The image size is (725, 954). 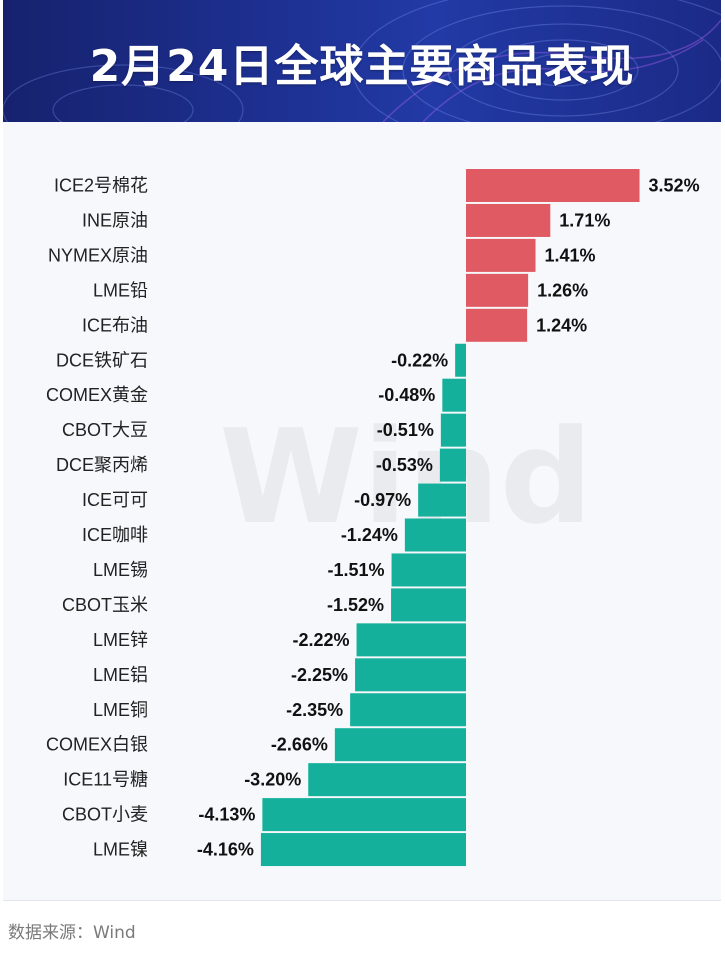 What do you see at coordinates (362, 66) in the screenshot?
I see `chart-title: 2月24日全球主要商品表现` at bounding box center [362, 66].